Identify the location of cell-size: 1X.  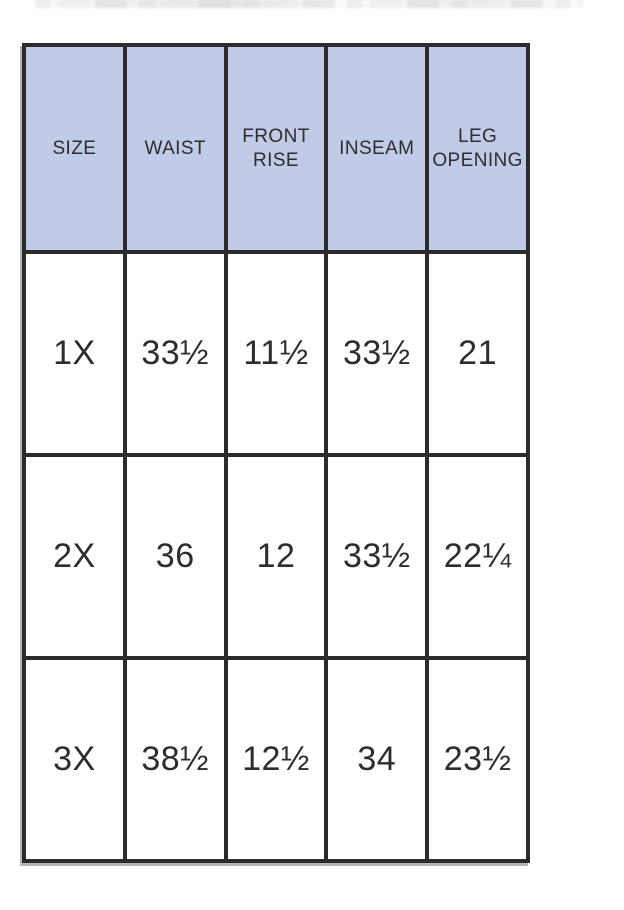
(74, 353).